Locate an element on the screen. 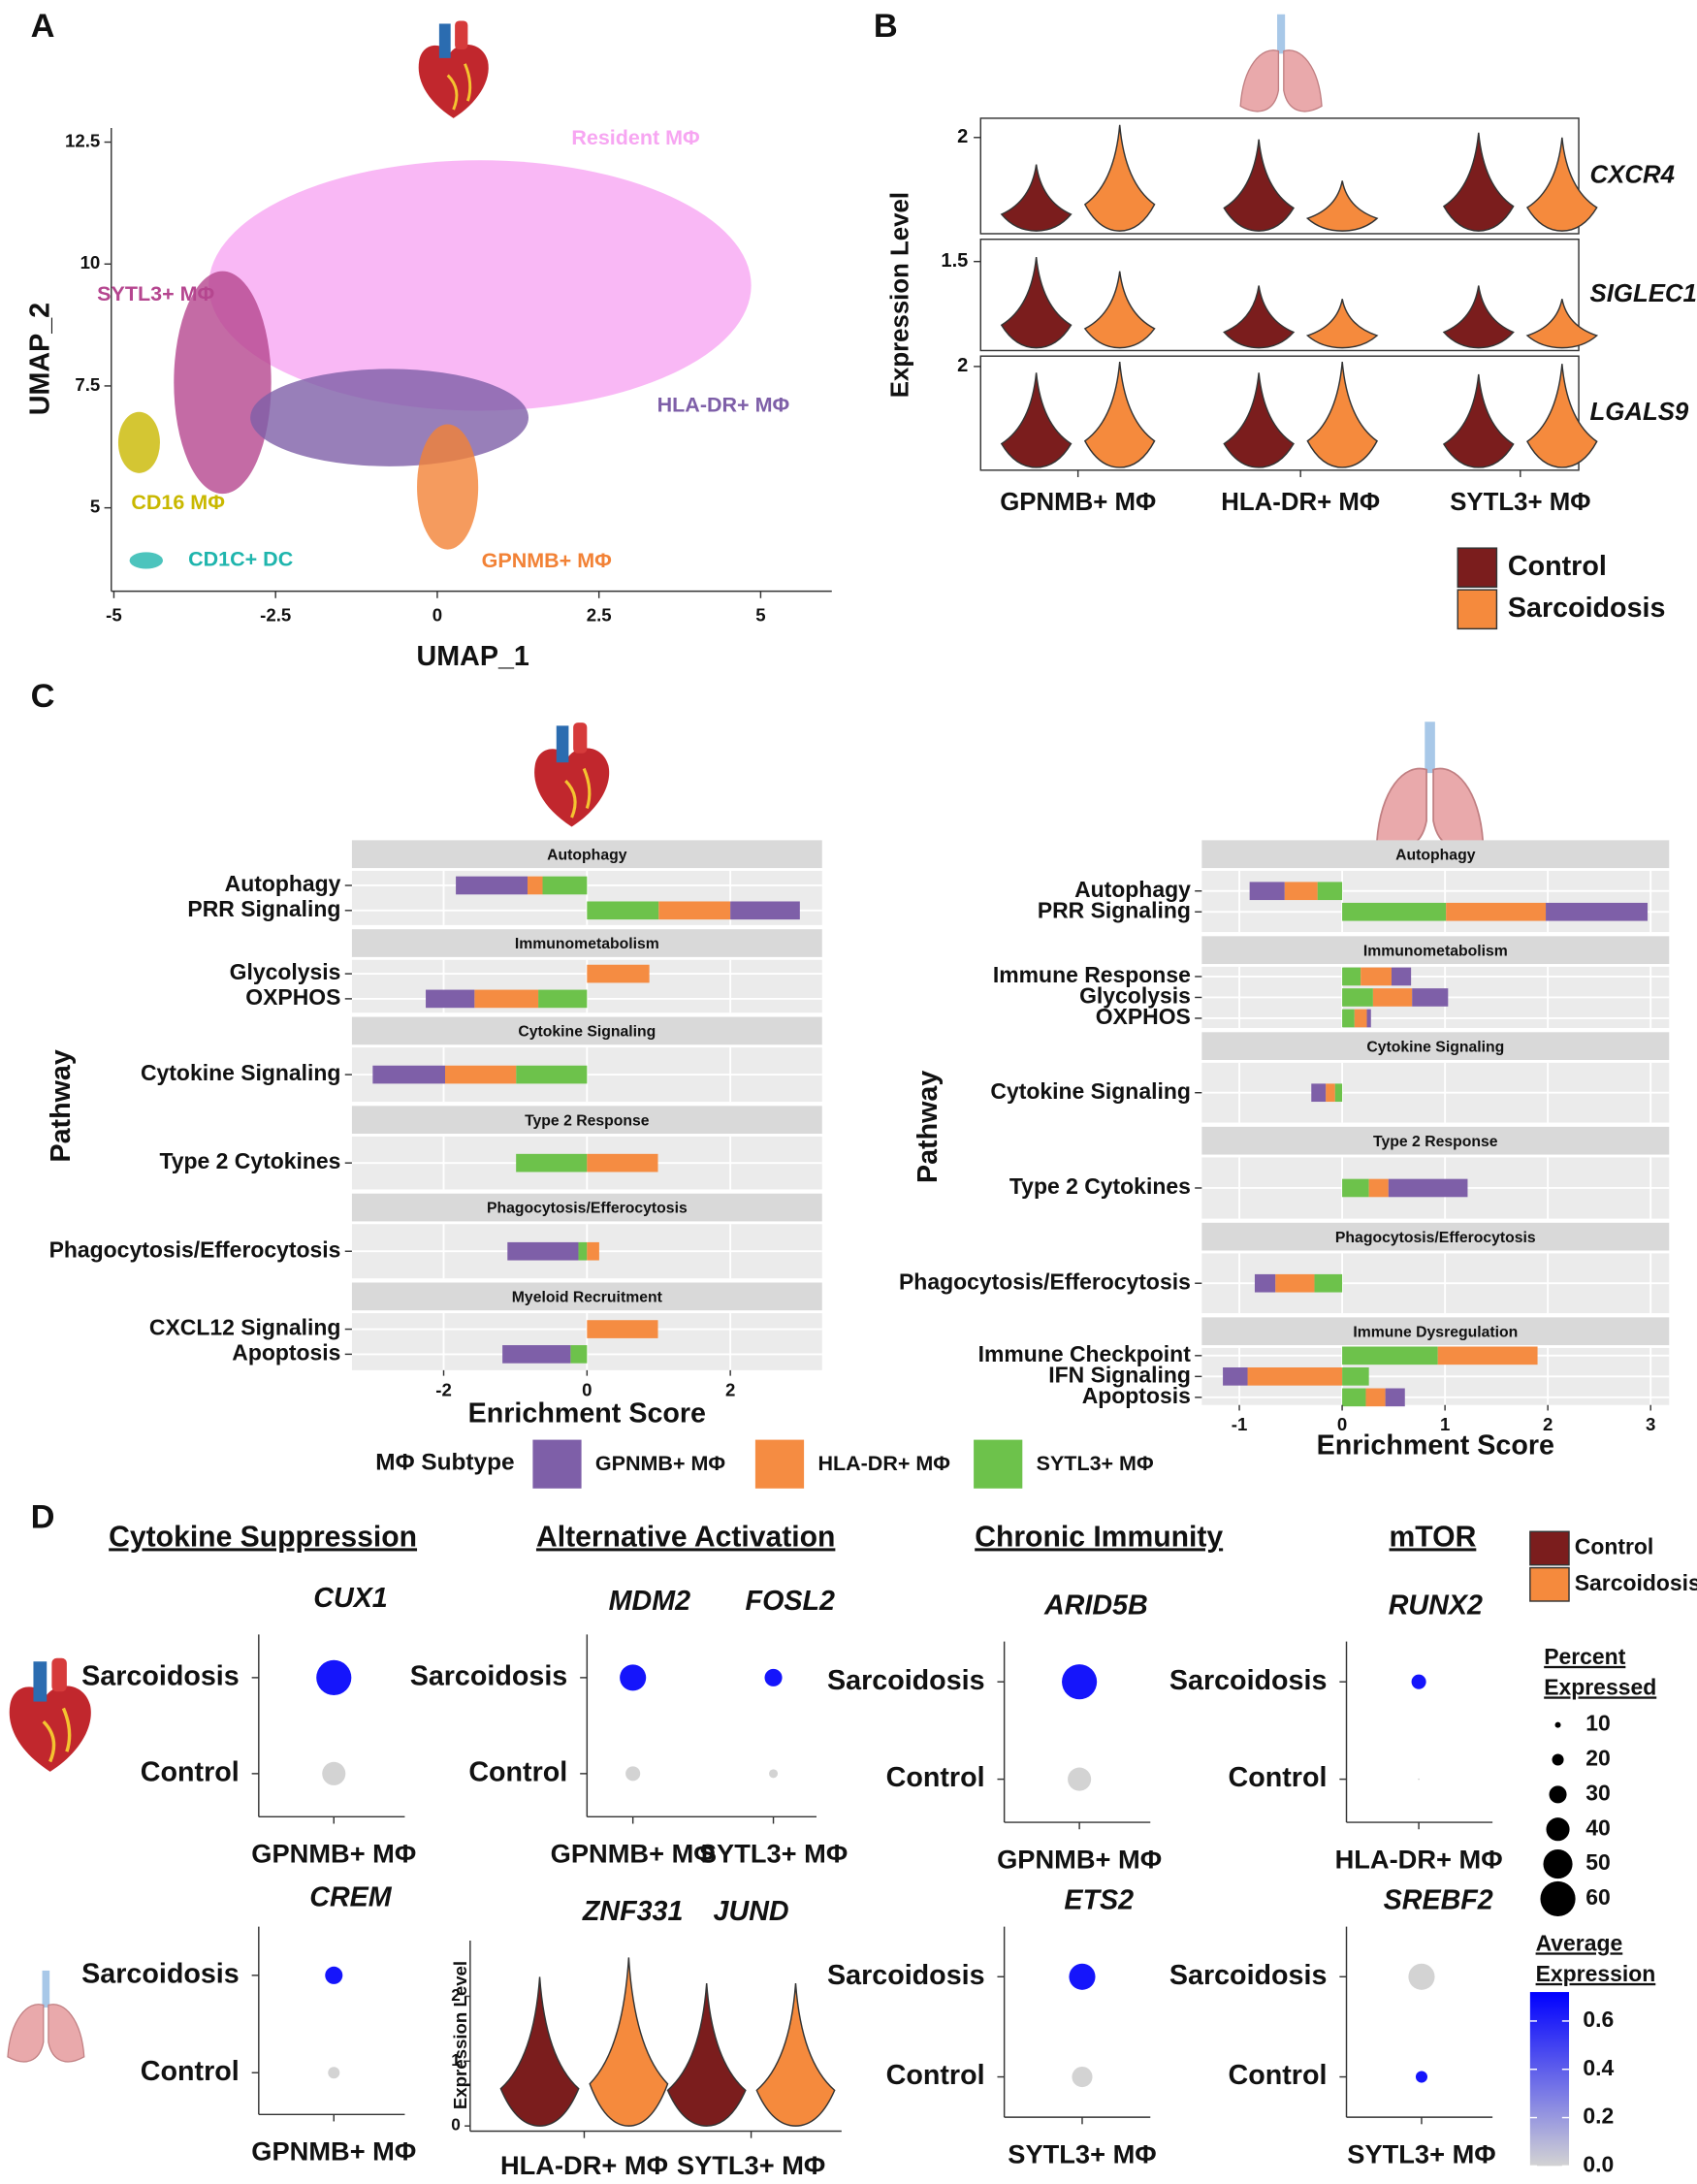 The width and height of the screenshot is (1697, 2184). group-title: Cytokine Suppression is located at coordinates (263, 1537).